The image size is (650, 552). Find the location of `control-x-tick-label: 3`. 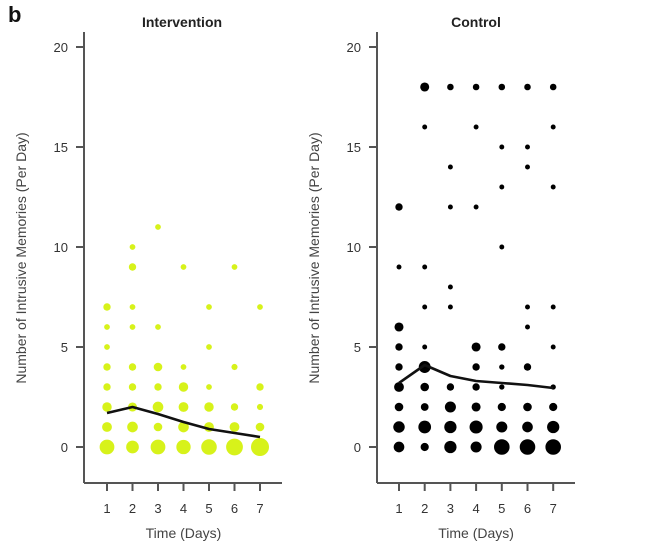

control-x-tick-label: 3 is located at coordinates (450, 508).